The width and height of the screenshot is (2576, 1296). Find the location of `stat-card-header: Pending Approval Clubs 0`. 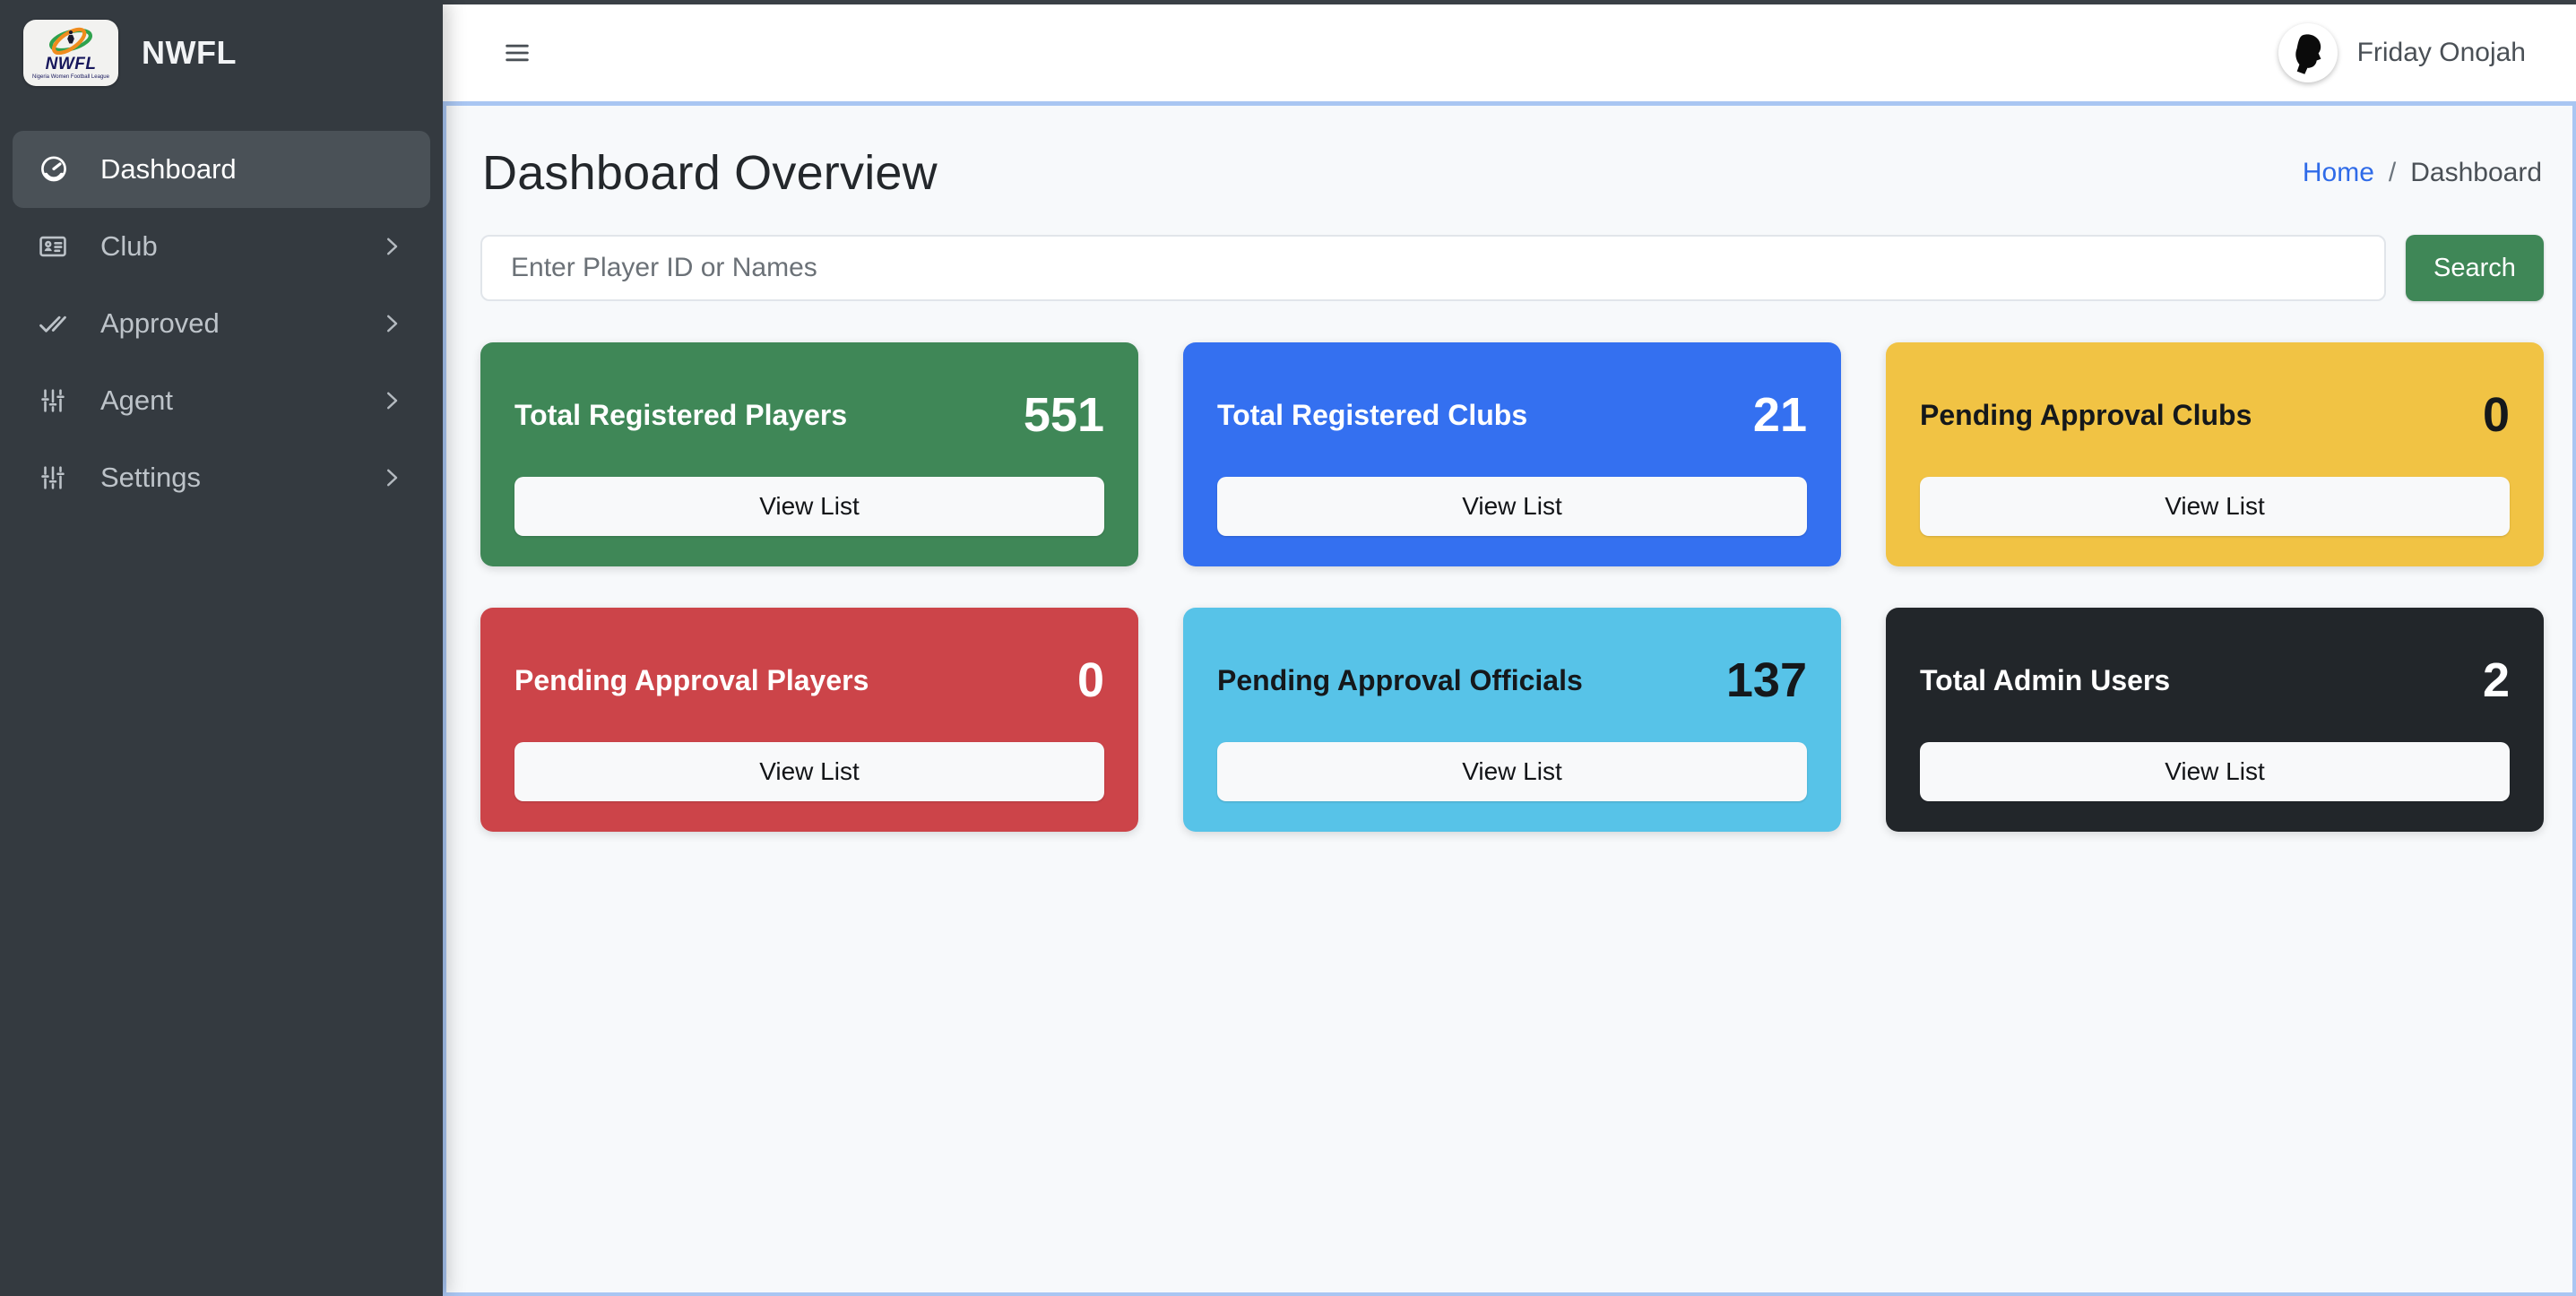

stat-card-header: Pending Approval Clubs 0 is located at coordinates (2215, 392).